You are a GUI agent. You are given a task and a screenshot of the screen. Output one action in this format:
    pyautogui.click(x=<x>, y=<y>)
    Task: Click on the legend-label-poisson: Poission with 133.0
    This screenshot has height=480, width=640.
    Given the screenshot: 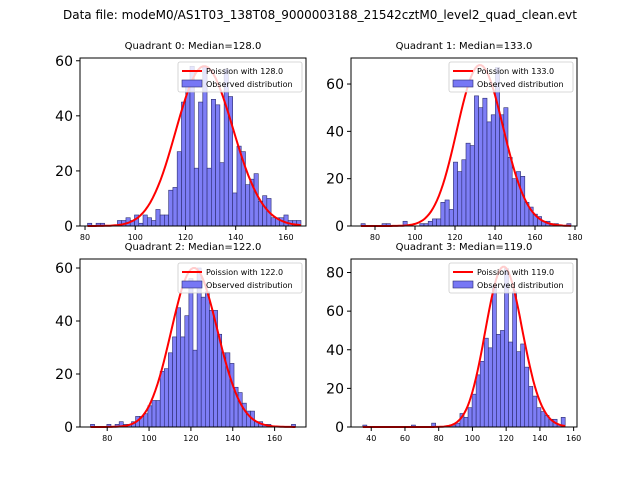 What is the action you would take?
    pyautogui.click(x=515, y=71)
    